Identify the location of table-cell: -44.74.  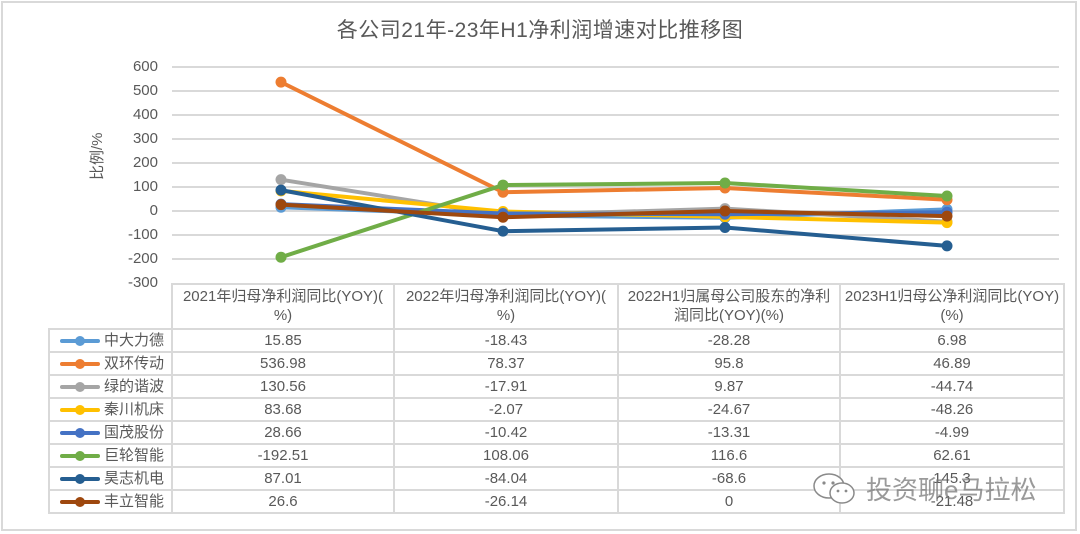
(952, 386).